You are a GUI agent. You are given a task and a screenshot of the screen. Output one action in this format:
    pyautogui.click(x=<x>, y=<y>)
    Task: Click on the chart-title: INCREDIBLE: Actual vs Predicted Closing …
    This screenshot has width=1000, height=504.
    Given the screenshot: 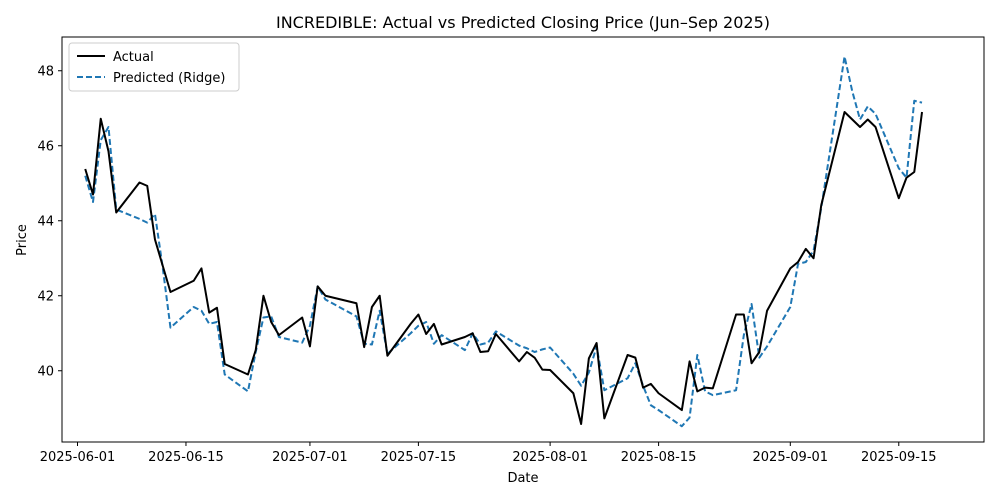 What is the action you would take?
    pyautogui.click(x=523, y=22)
    